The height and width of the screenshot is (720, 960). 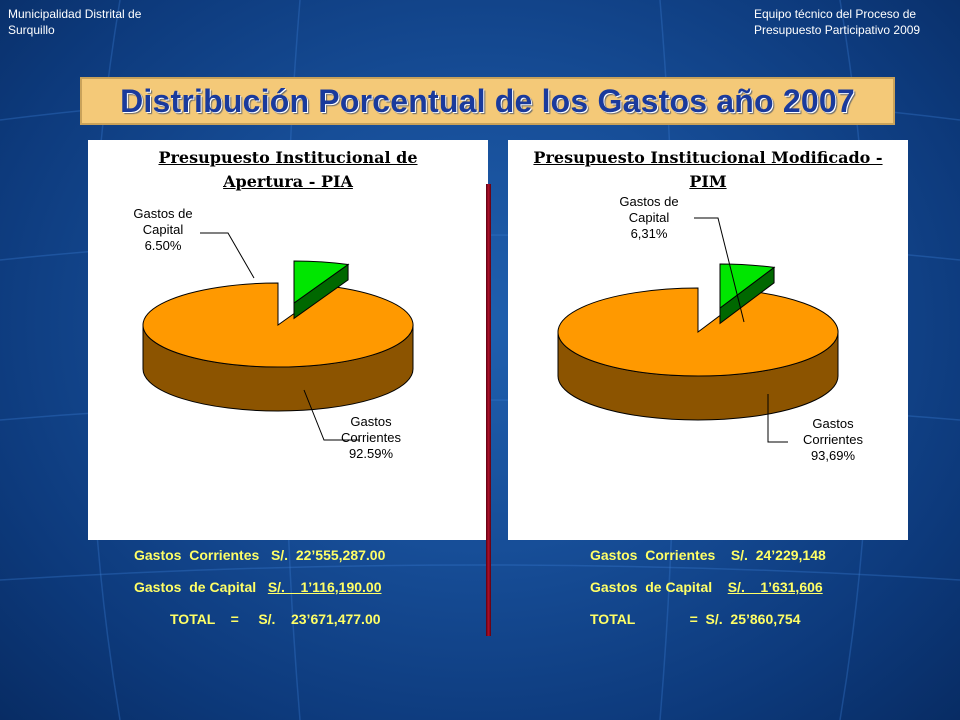 I want to click on slice-label-corrientes: Gastos Corrientes 93,69%, so click(x=833, y=439).